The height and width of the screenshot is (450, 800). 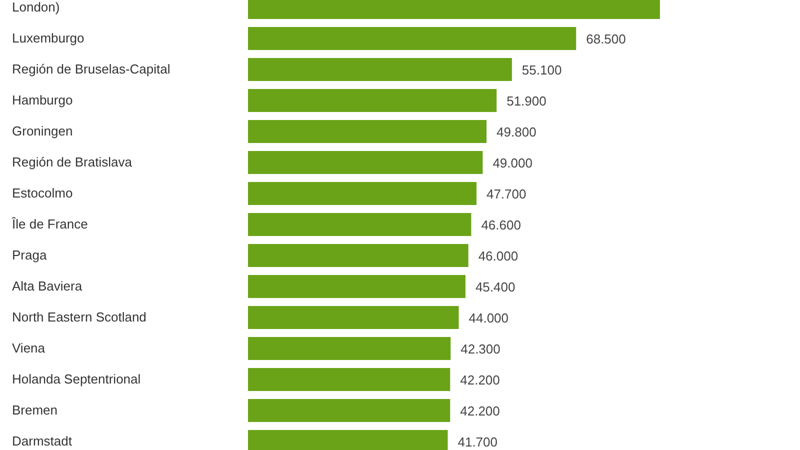 What do you see at coordinates (49, 224) in the screenshot?
I see `y-tick-label: Île de France` at bounding box center [49, 224].